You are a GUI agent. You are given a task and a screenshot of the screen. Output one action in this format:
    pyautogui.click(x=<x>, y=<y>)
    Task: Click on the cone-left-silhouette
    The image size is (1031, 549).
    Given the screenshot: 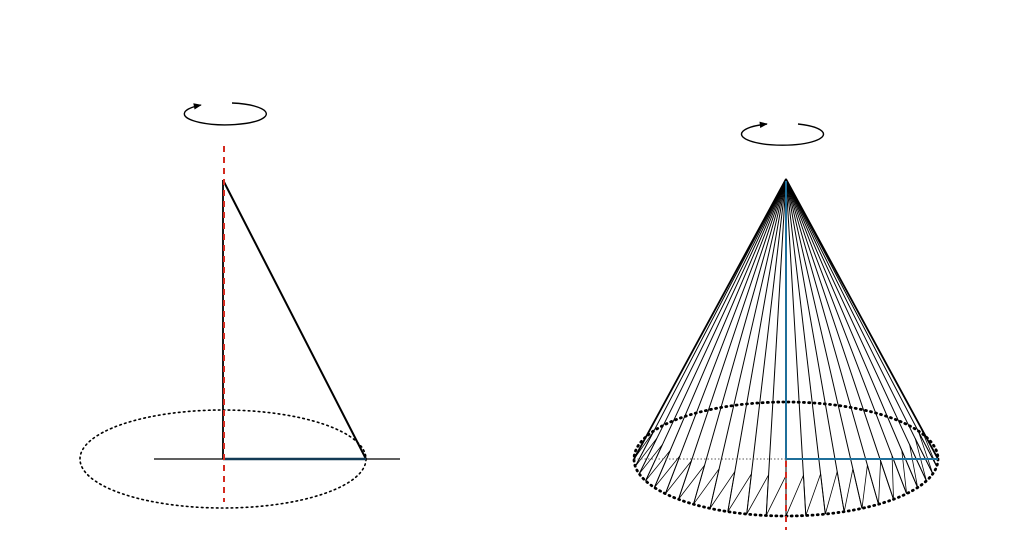 What is the action you would take?
    pyautogui.click(x=710, y=319)
    